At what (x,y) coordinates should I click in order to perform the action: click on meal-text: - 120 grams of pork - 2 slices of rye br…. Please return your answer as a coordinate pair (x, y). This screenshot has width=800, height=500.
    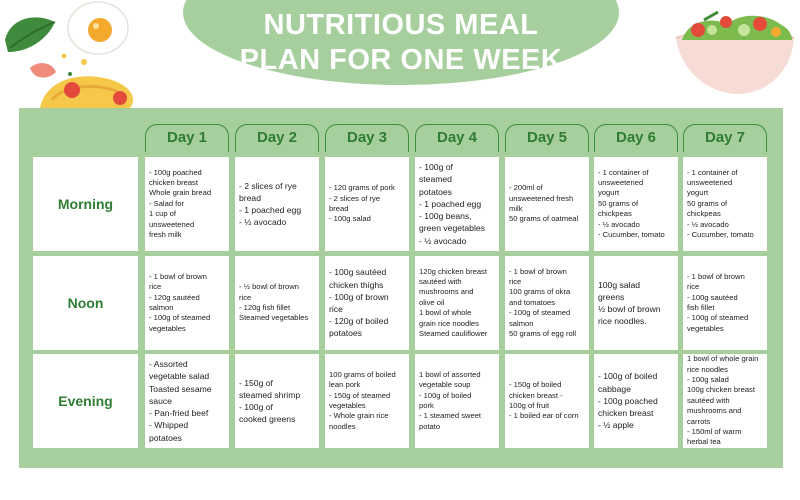
    Looking at the image, I should click on (362, 203).